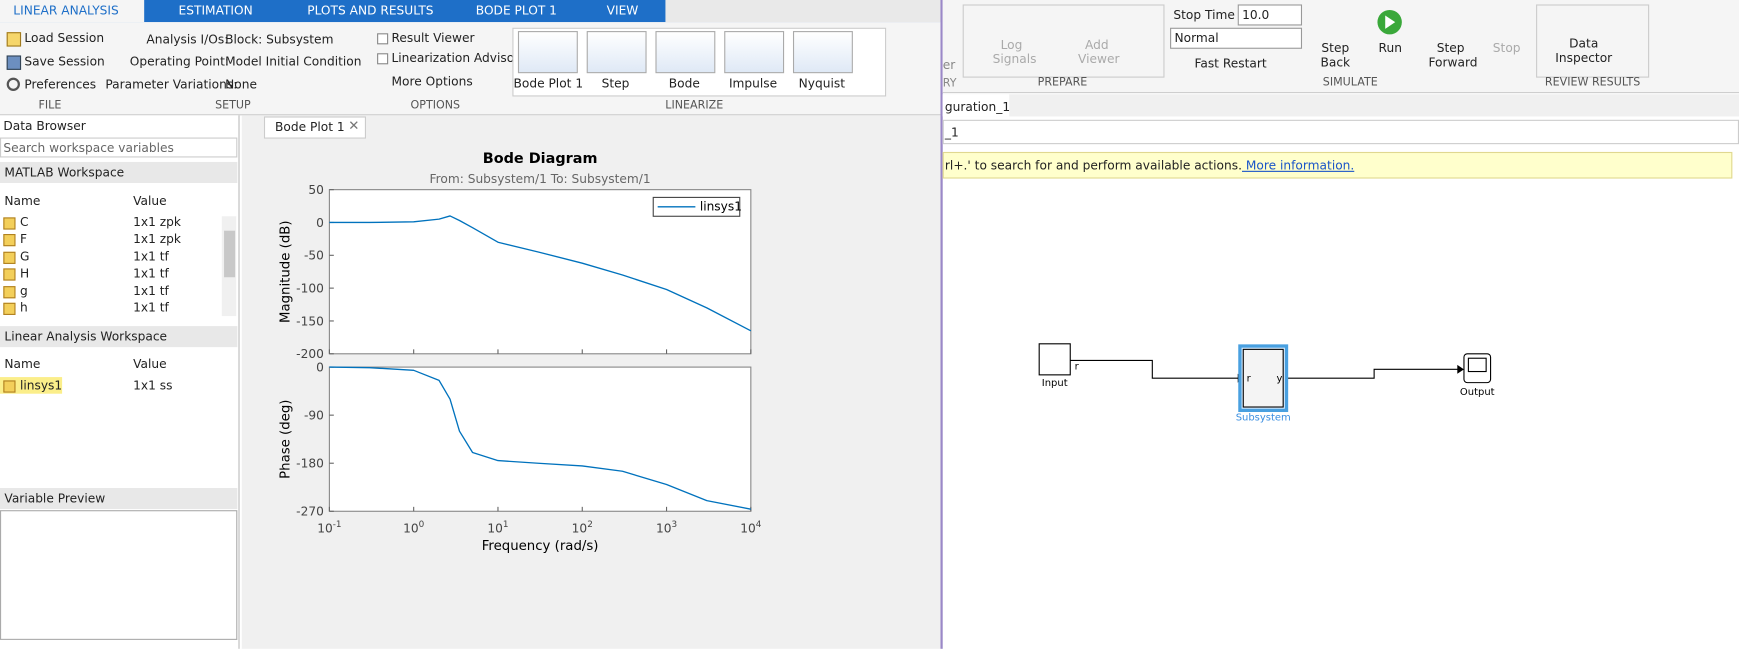  I want to click on gallery-label: Bode Plot 1, so click(548, 83).